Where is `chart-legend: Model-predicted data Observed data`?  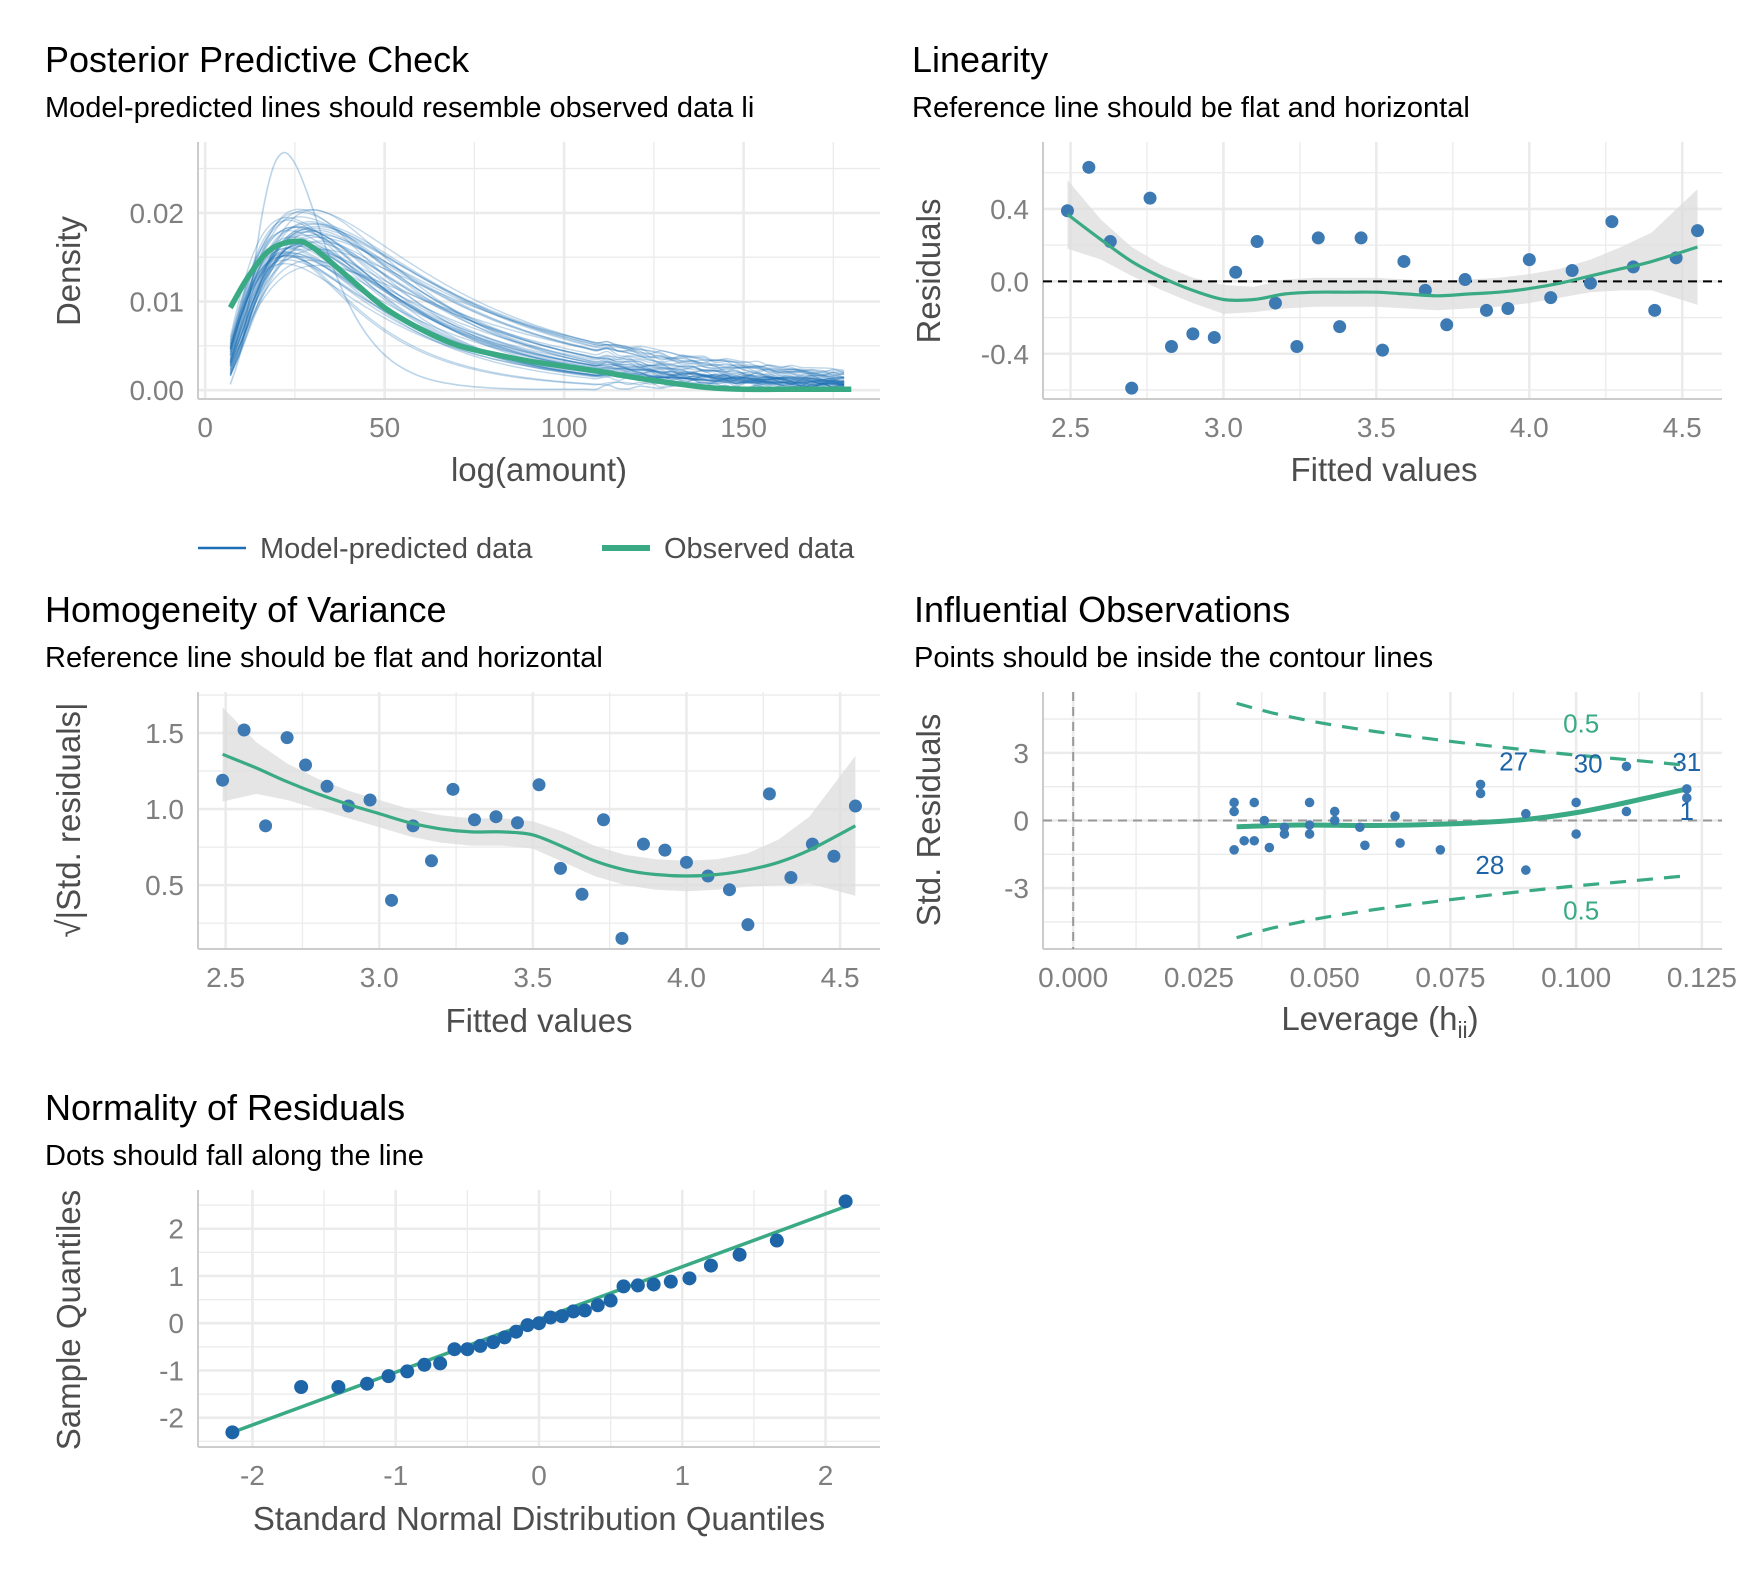
chart-legend: Model-predicted data Observed data is located at coordinates (526, 549).